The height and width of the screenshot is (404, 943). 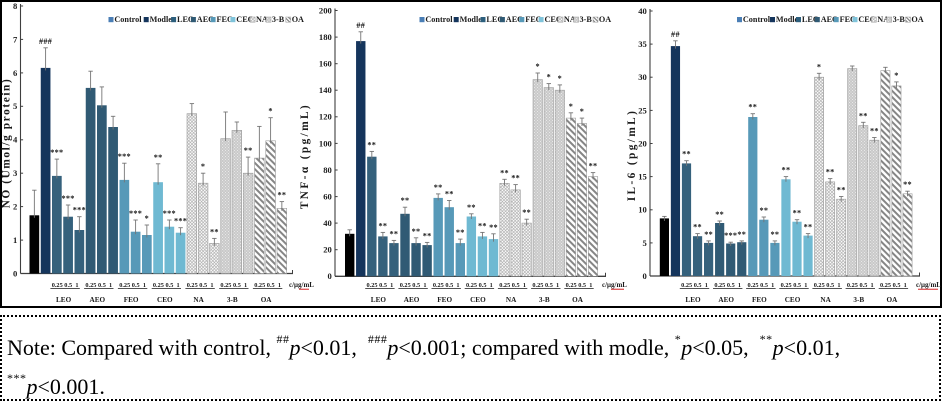 I want to click on svg-text: IL-6 (pg/mL), so click(x=632, y=155).